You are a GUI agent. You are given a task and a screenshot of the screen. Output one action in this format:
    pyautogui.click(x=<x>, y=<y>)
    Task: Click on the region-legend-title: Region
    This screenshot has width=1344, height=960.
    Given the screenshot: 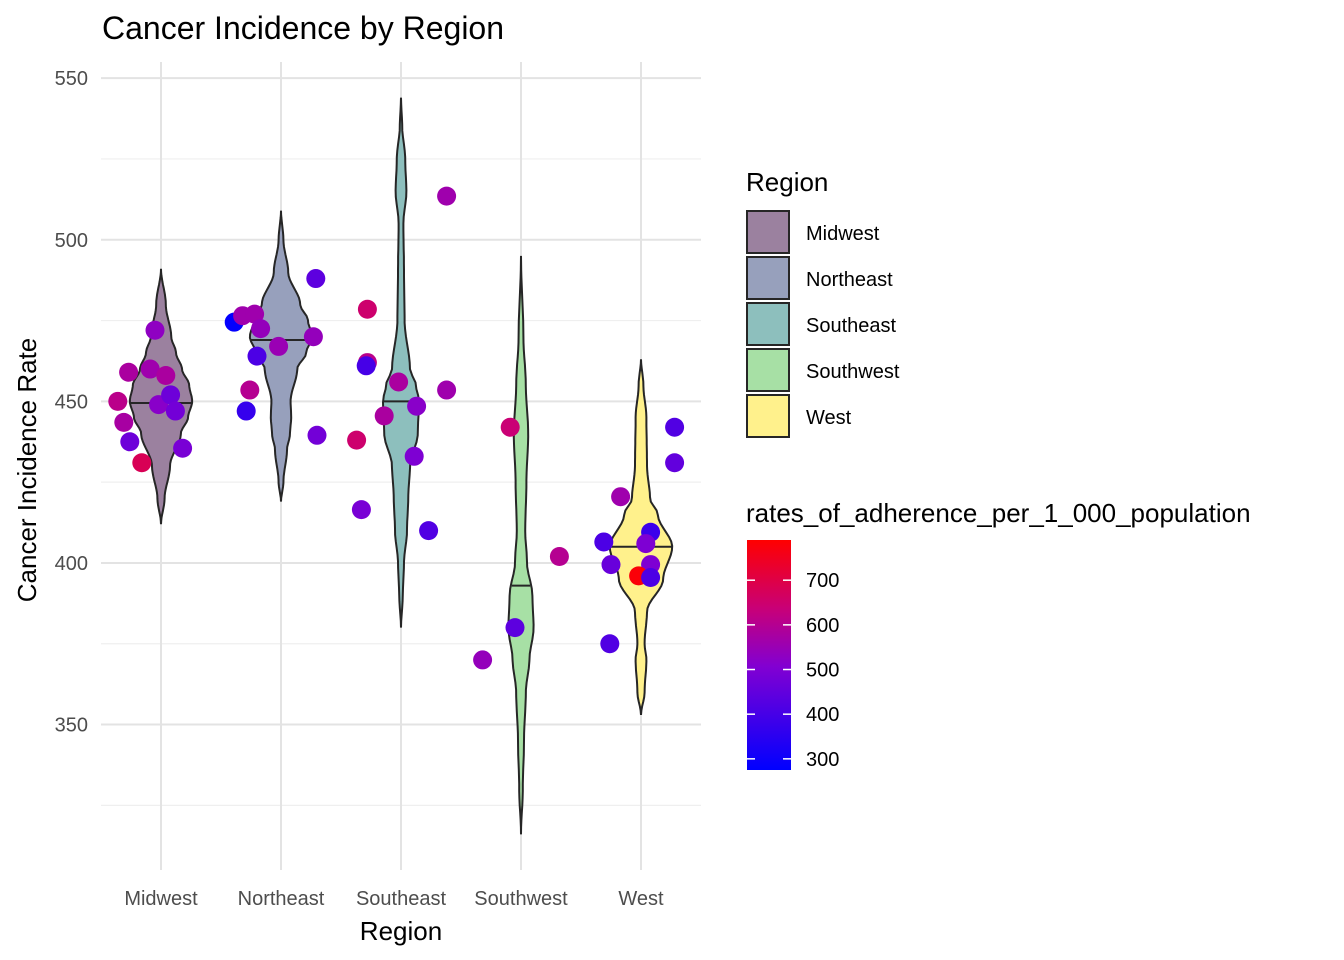 What is the action you would take?
    pyautogui.click(x=787, y=182)
    